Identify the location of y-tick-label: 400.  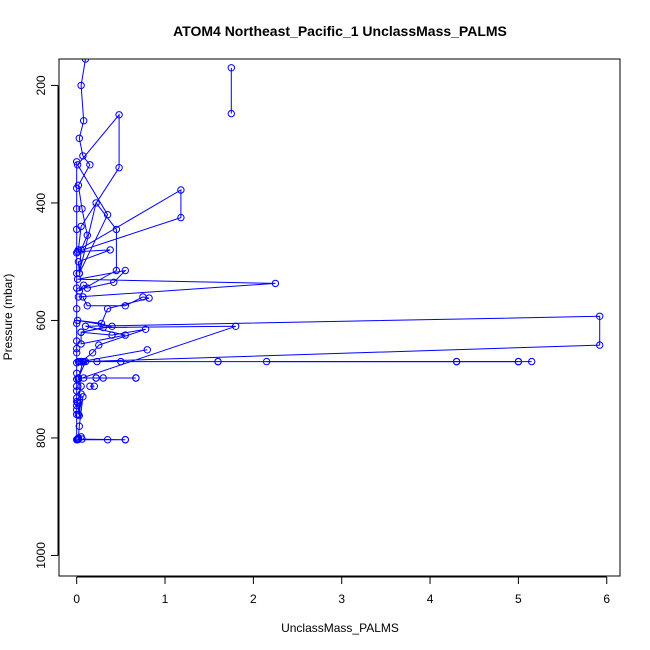
(41, 203).